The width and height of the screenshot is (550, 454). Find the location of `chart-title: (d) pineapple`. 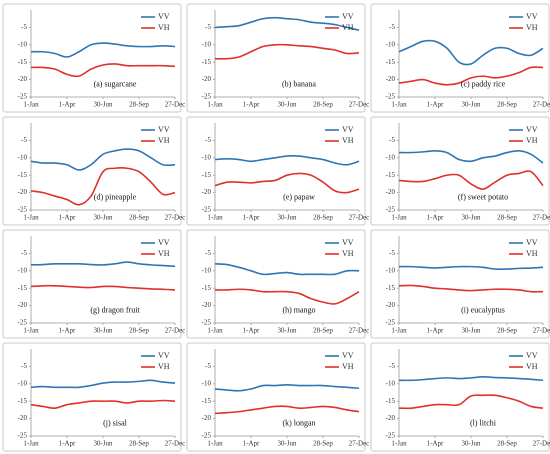

chart-title: (d) pineapple is located at coordinates (115, 197).